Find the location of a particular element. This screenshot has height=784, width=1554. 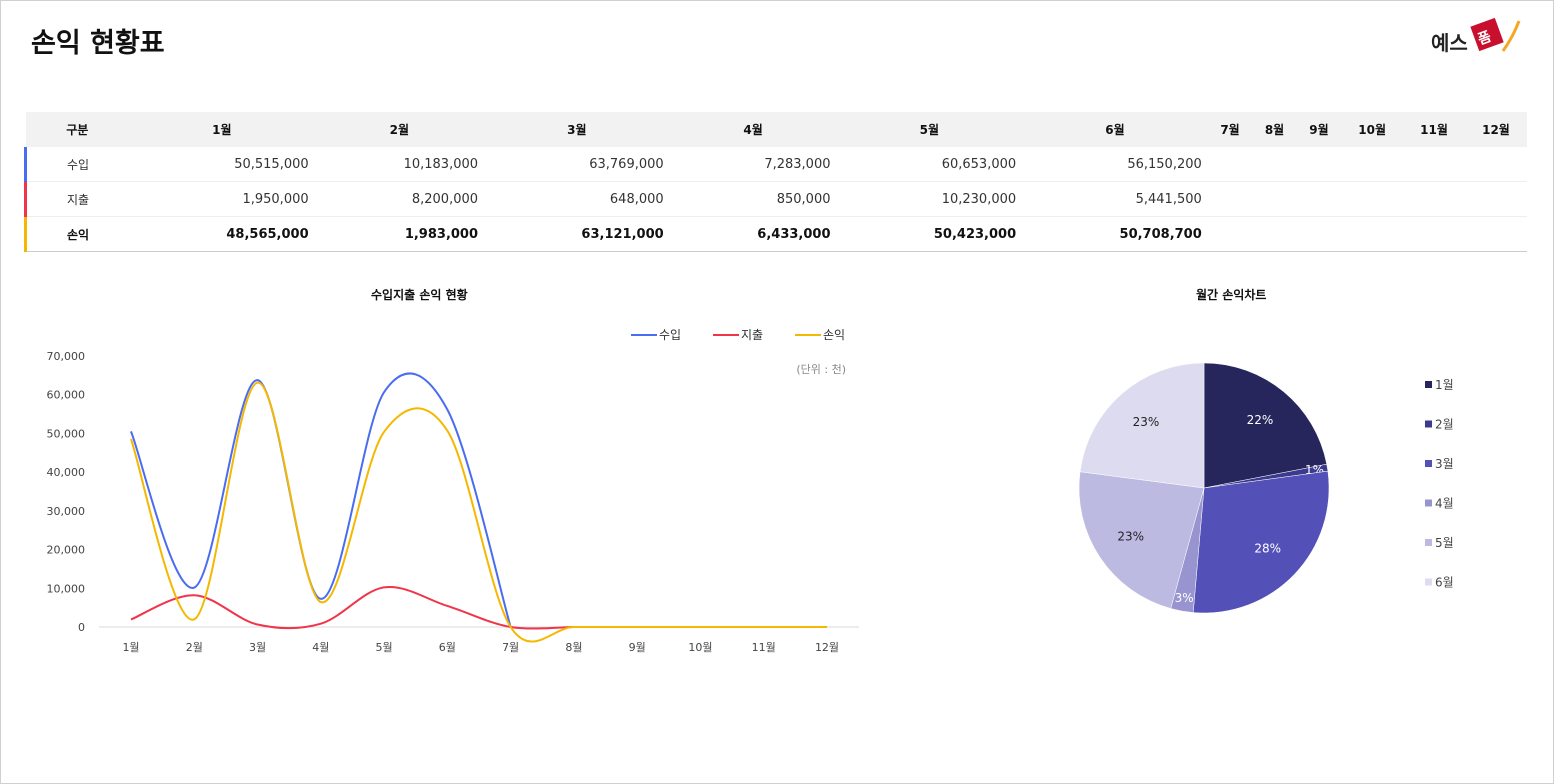

page-title: 손익 현황표 is located at coordinates (98, 43).